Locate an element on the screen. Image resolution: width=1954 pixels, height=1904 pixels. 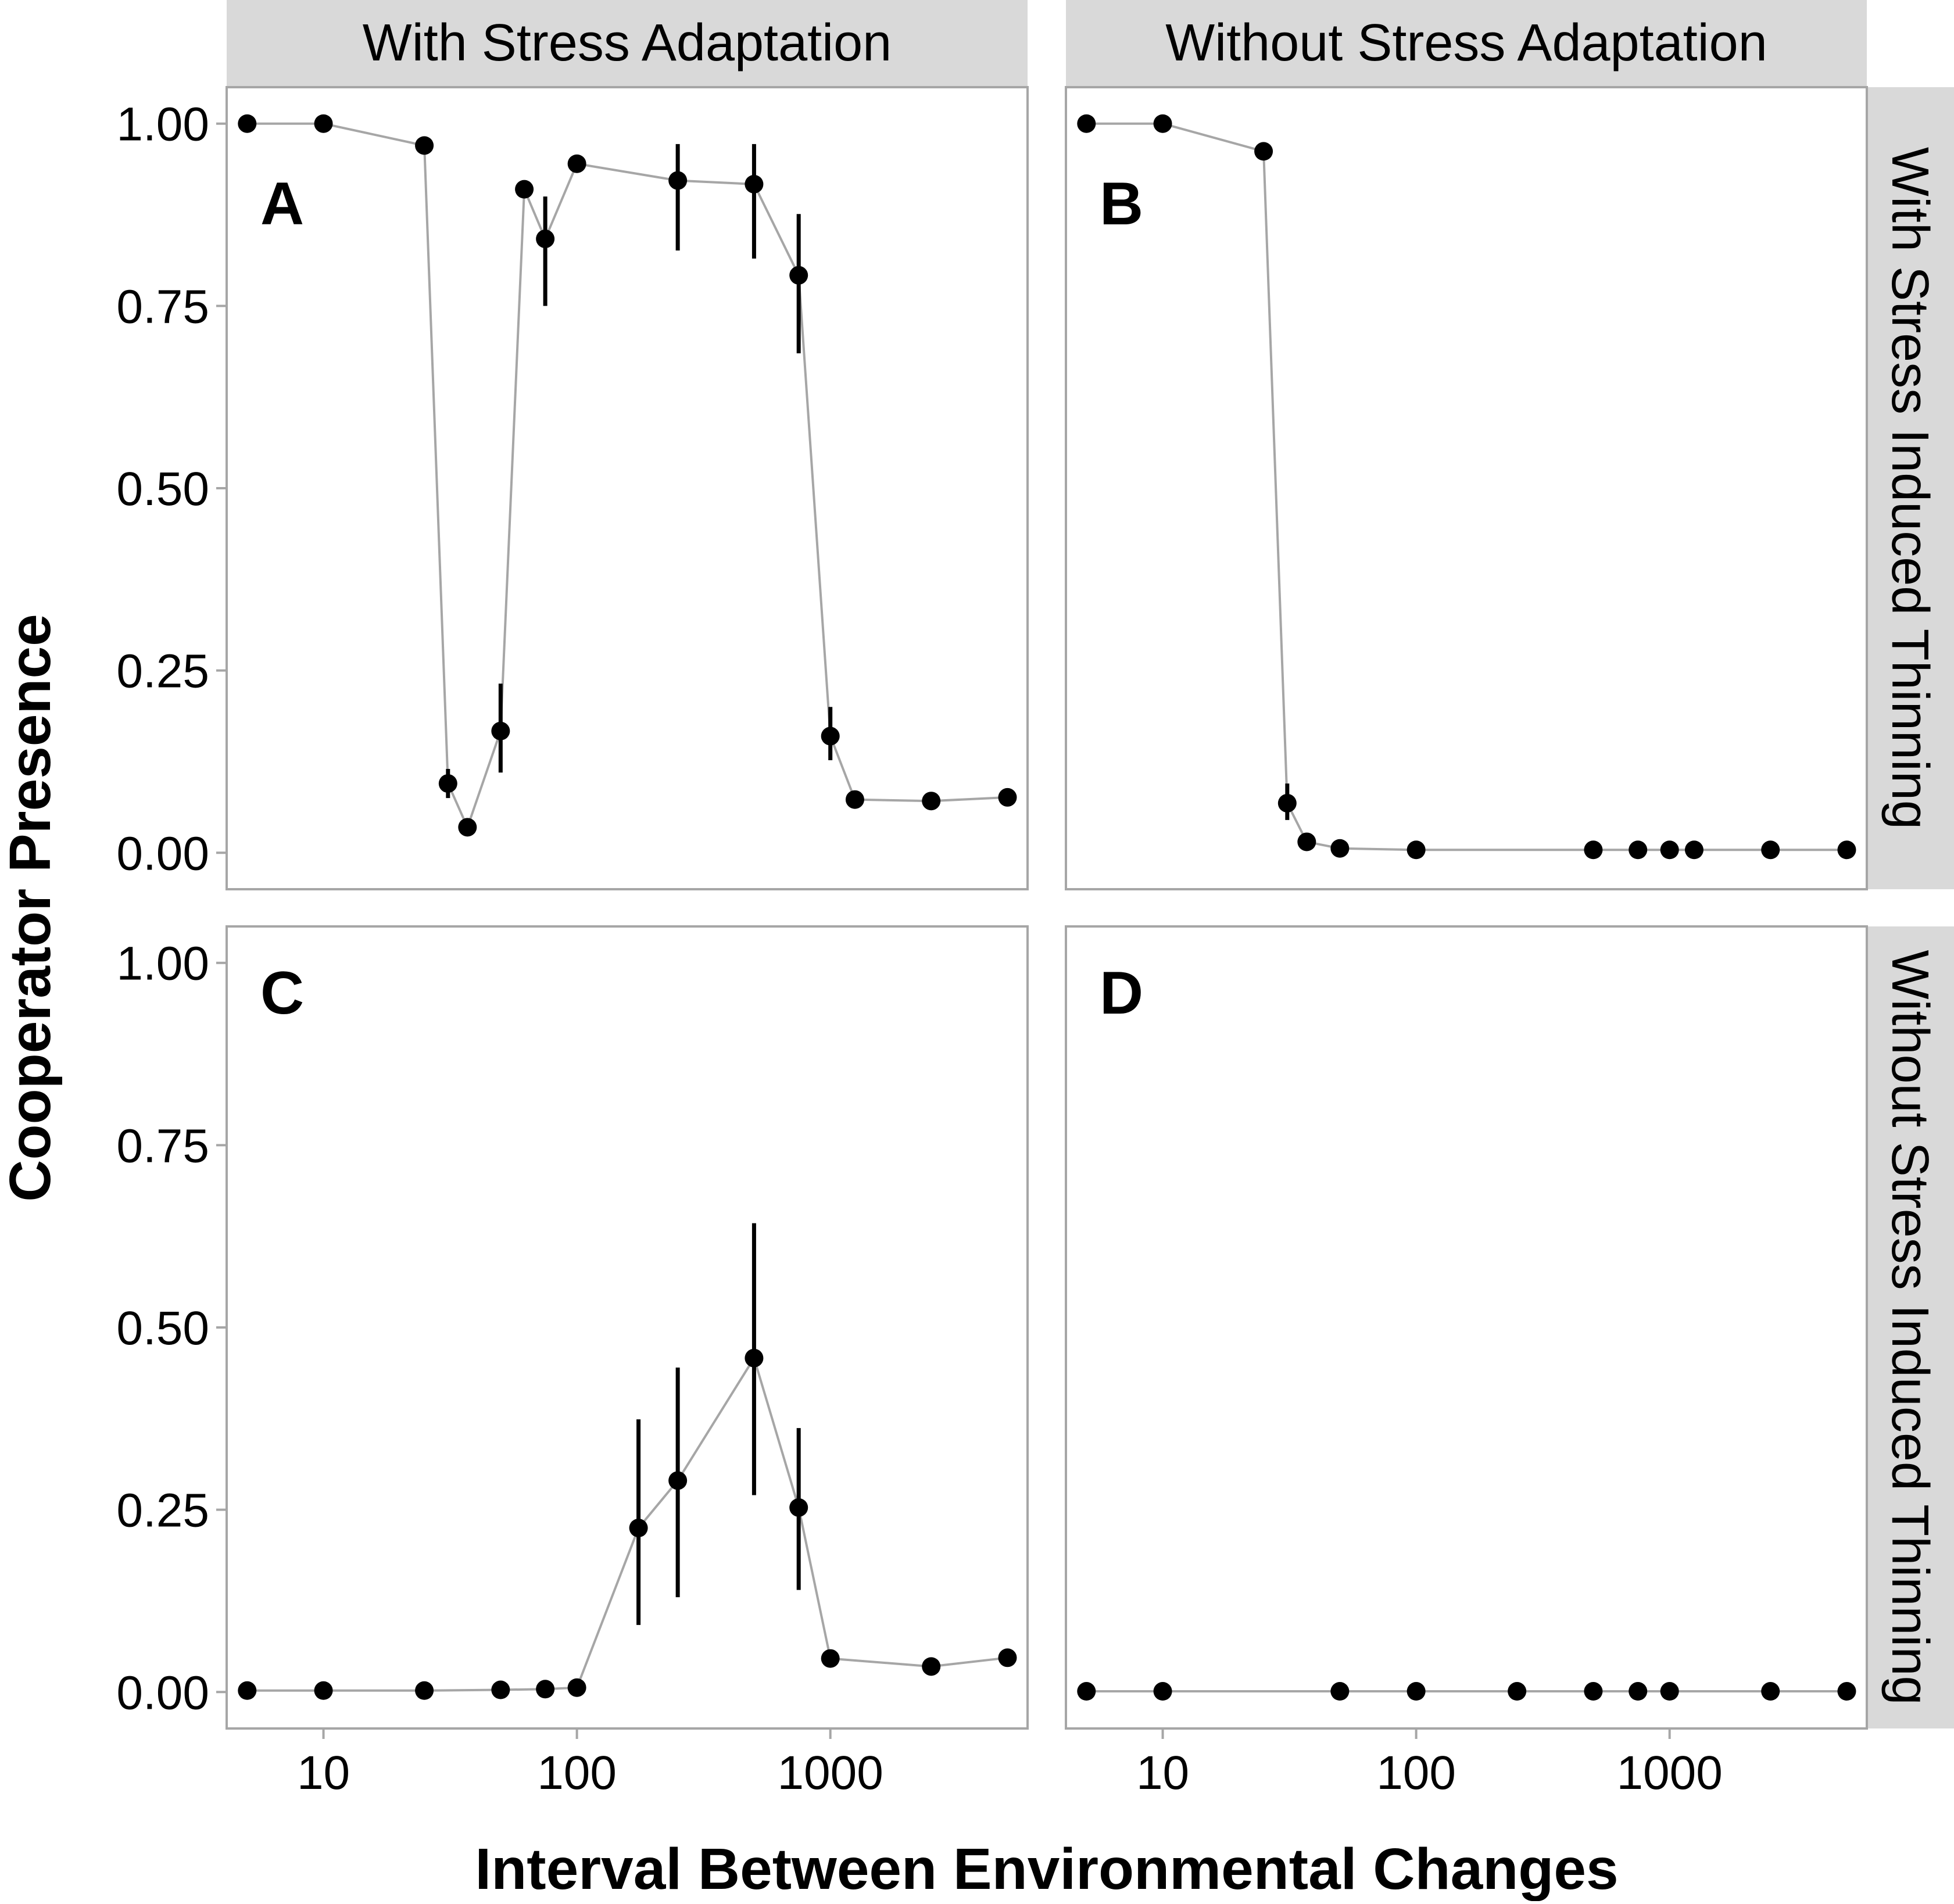
panel-C-tag: C is located at coordinates (282, 994).